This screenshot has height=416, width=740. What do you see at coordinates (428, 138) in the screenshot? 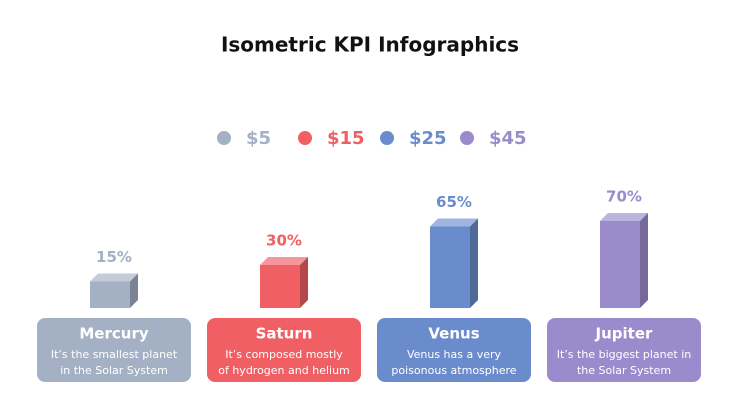
I see `legend-label: $25` at bounding box center [428, 138].